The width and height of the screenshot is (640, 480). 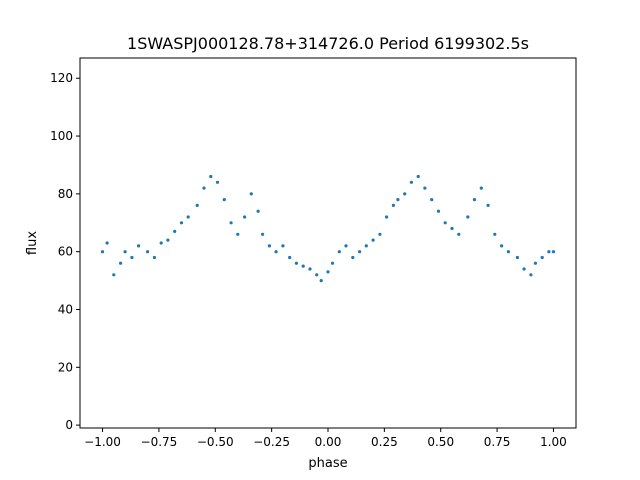 What do you see at coordinates (271, 442) in the screenshot?
I see `x-tick-label: −0.25` at bounding box center [271, 442].